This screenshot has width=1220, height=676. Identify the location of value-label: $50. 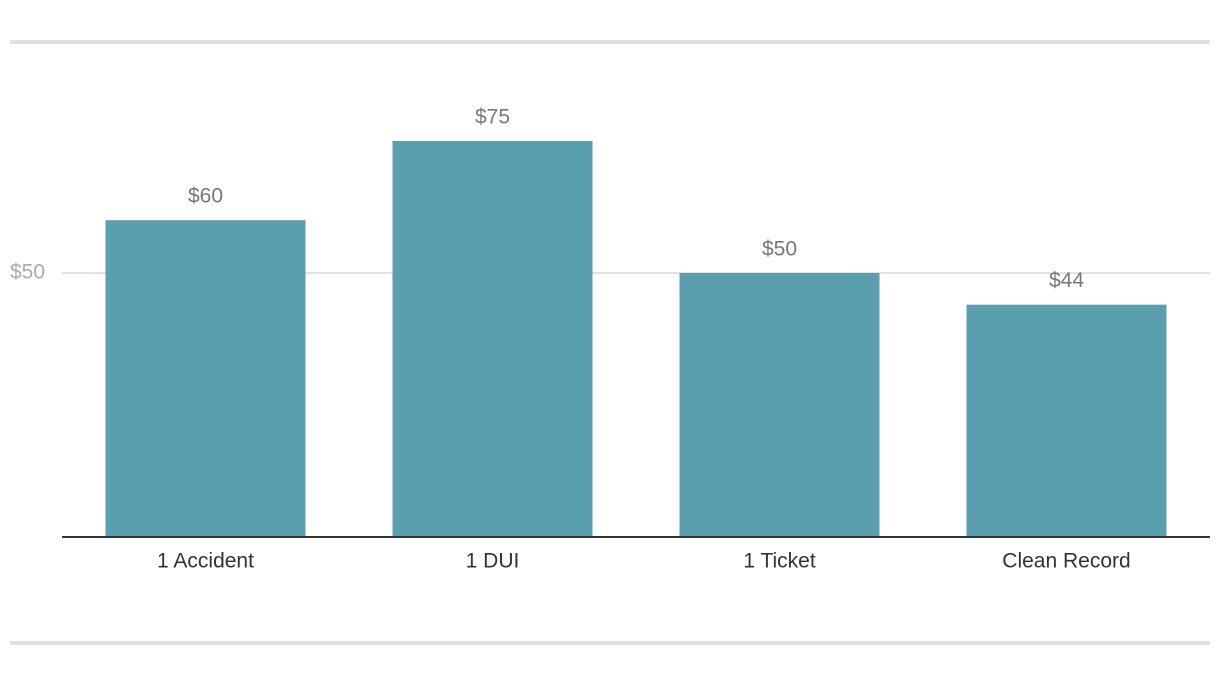
(779, 249).